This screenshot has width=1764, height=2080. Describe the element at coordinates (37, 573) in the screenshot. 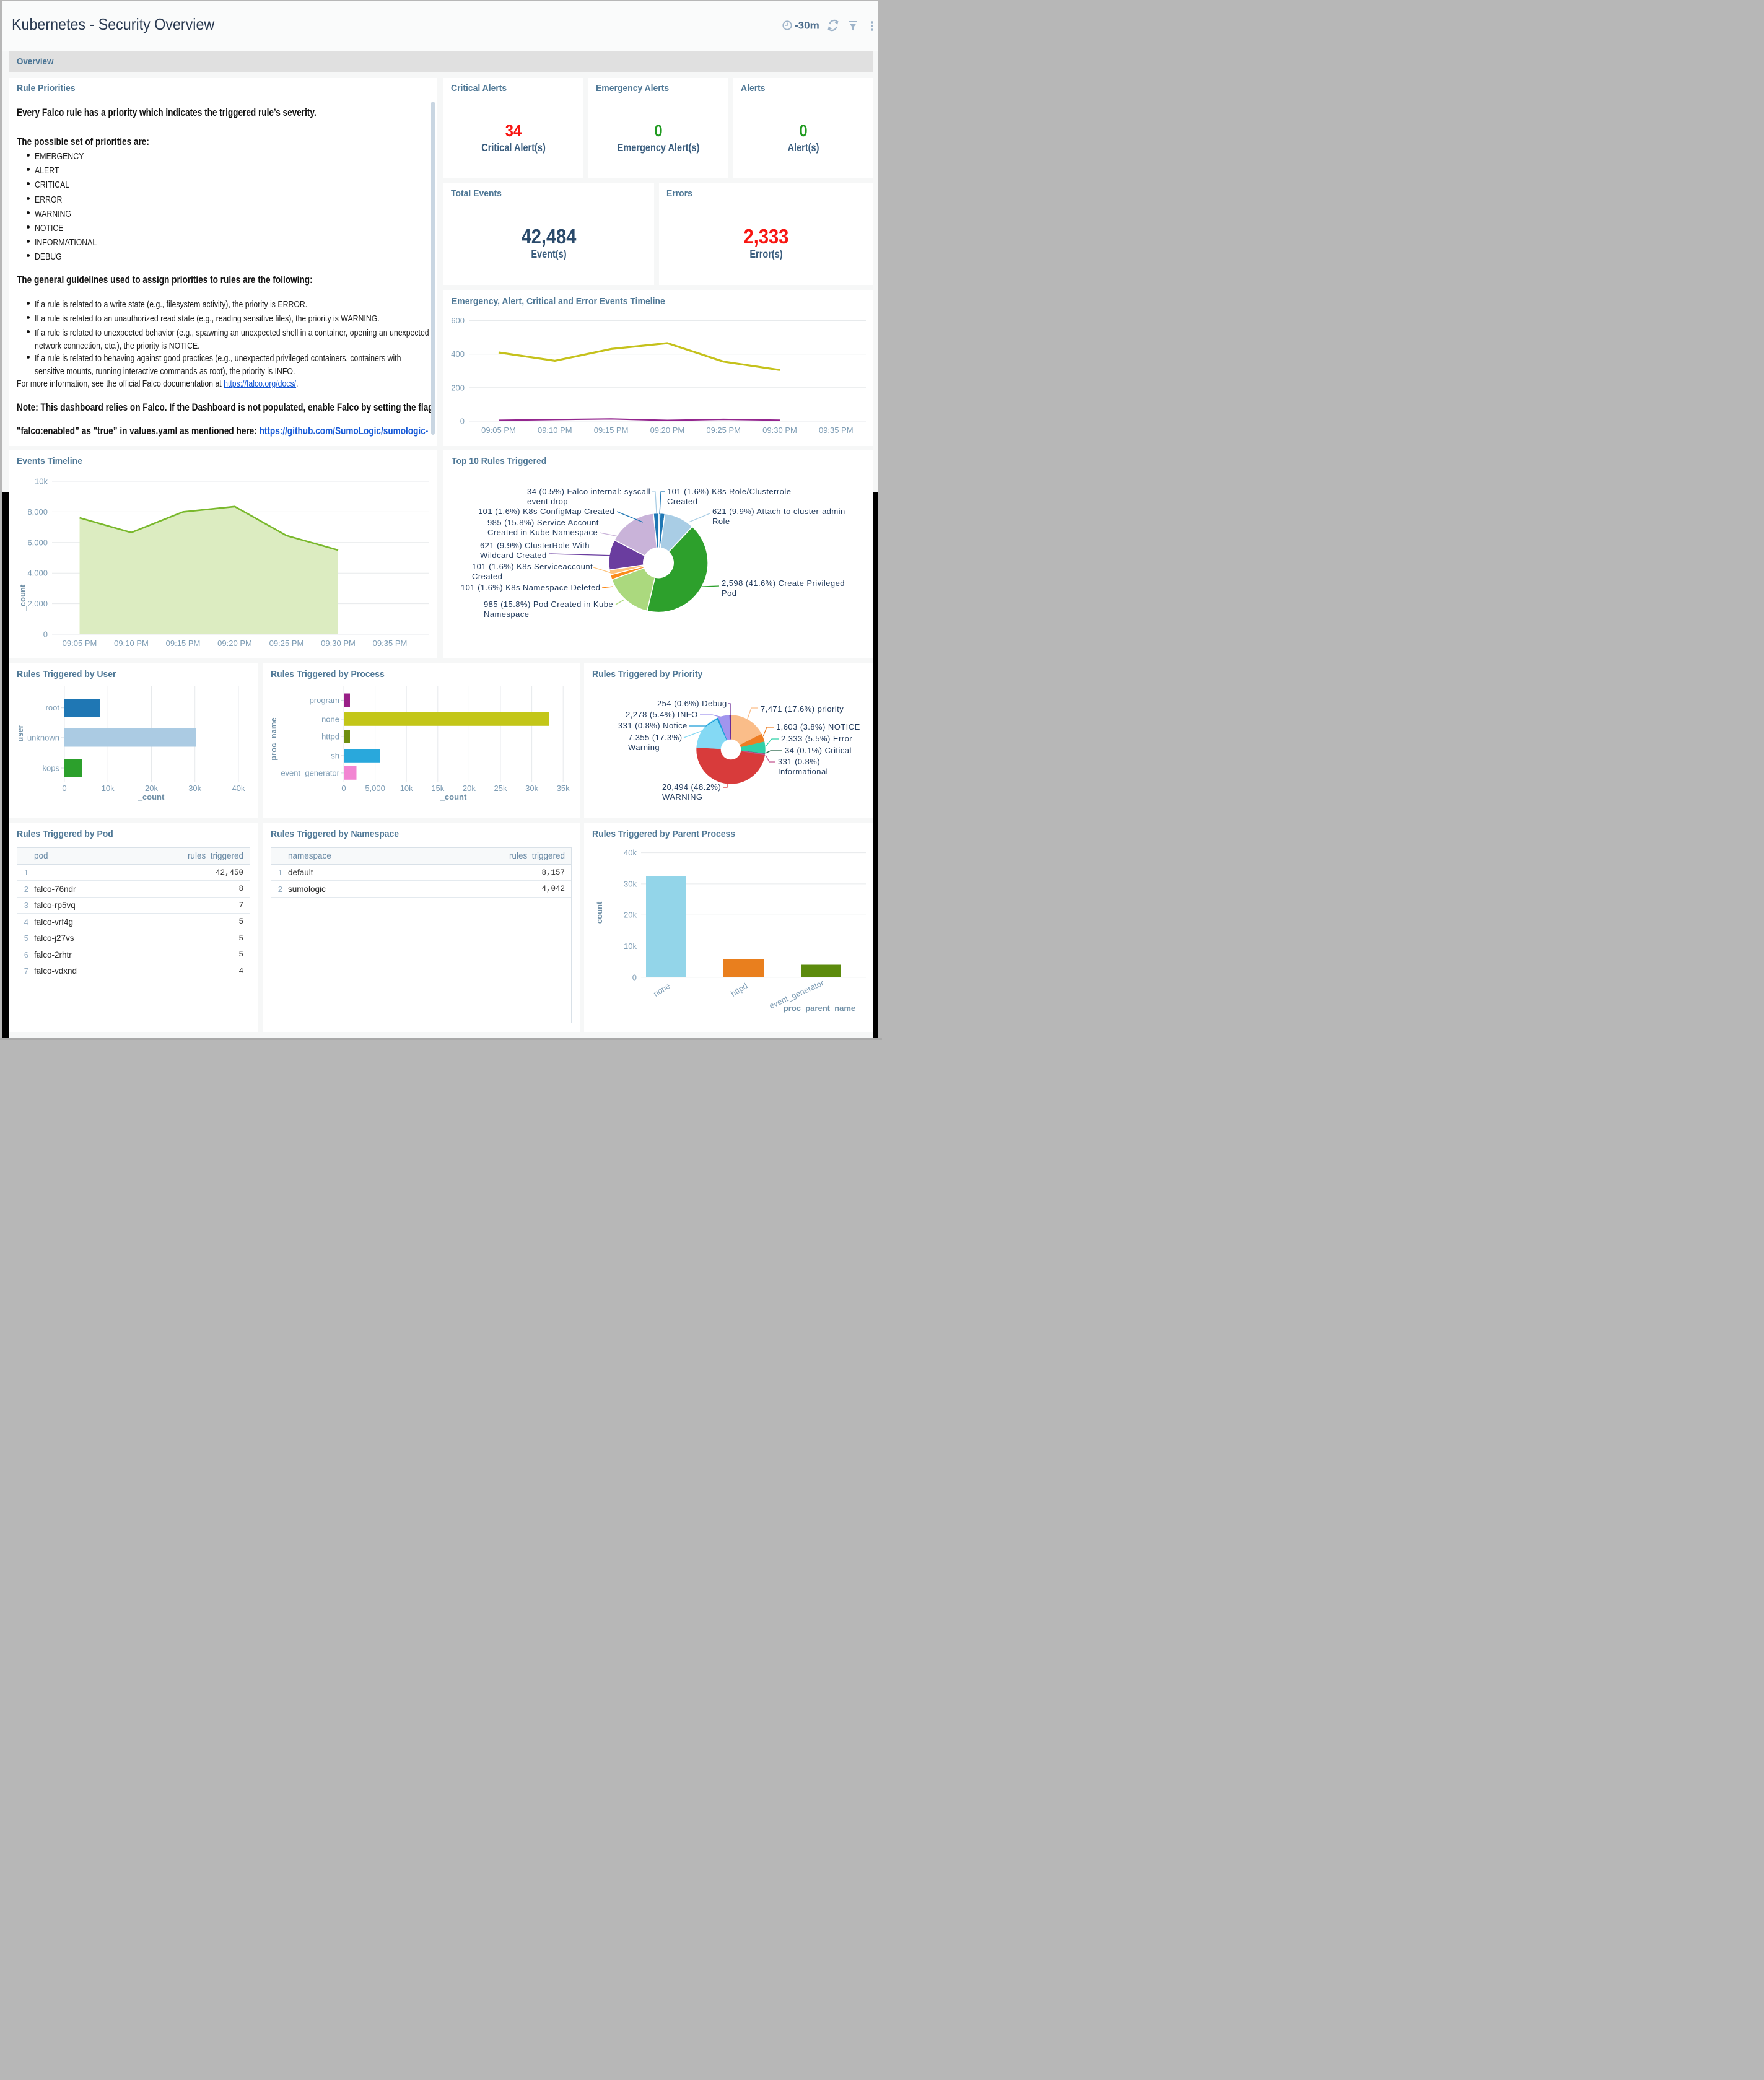

I see `svg-text: 4,000` at that location.